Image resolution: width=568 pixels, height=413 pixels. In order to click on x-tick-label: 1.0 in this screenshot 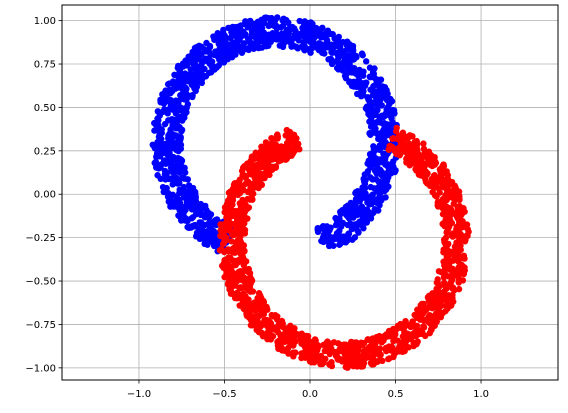, I will do `click(481, 394)`.